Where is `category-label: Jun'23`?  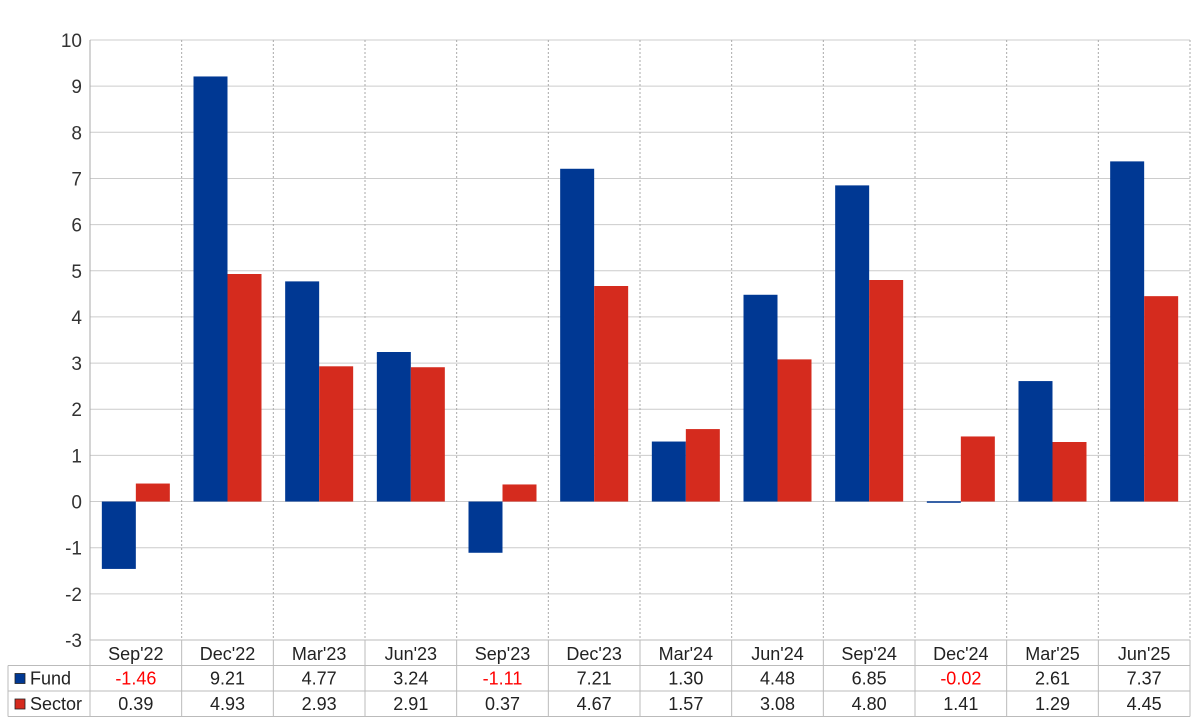
category-label: Jun'23 is located at coordinates (411, 654).